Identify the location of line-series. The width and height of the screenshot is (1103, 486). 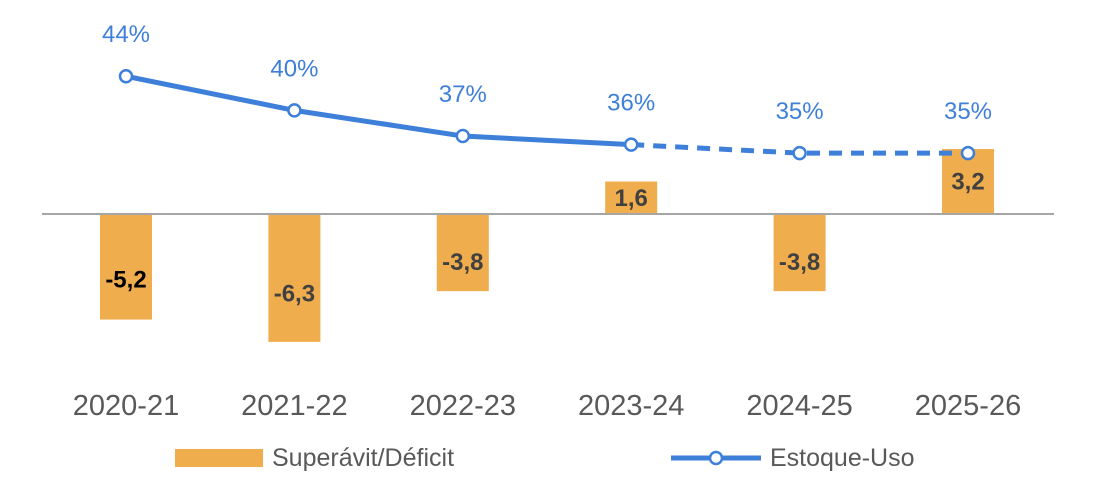
(547, 114).